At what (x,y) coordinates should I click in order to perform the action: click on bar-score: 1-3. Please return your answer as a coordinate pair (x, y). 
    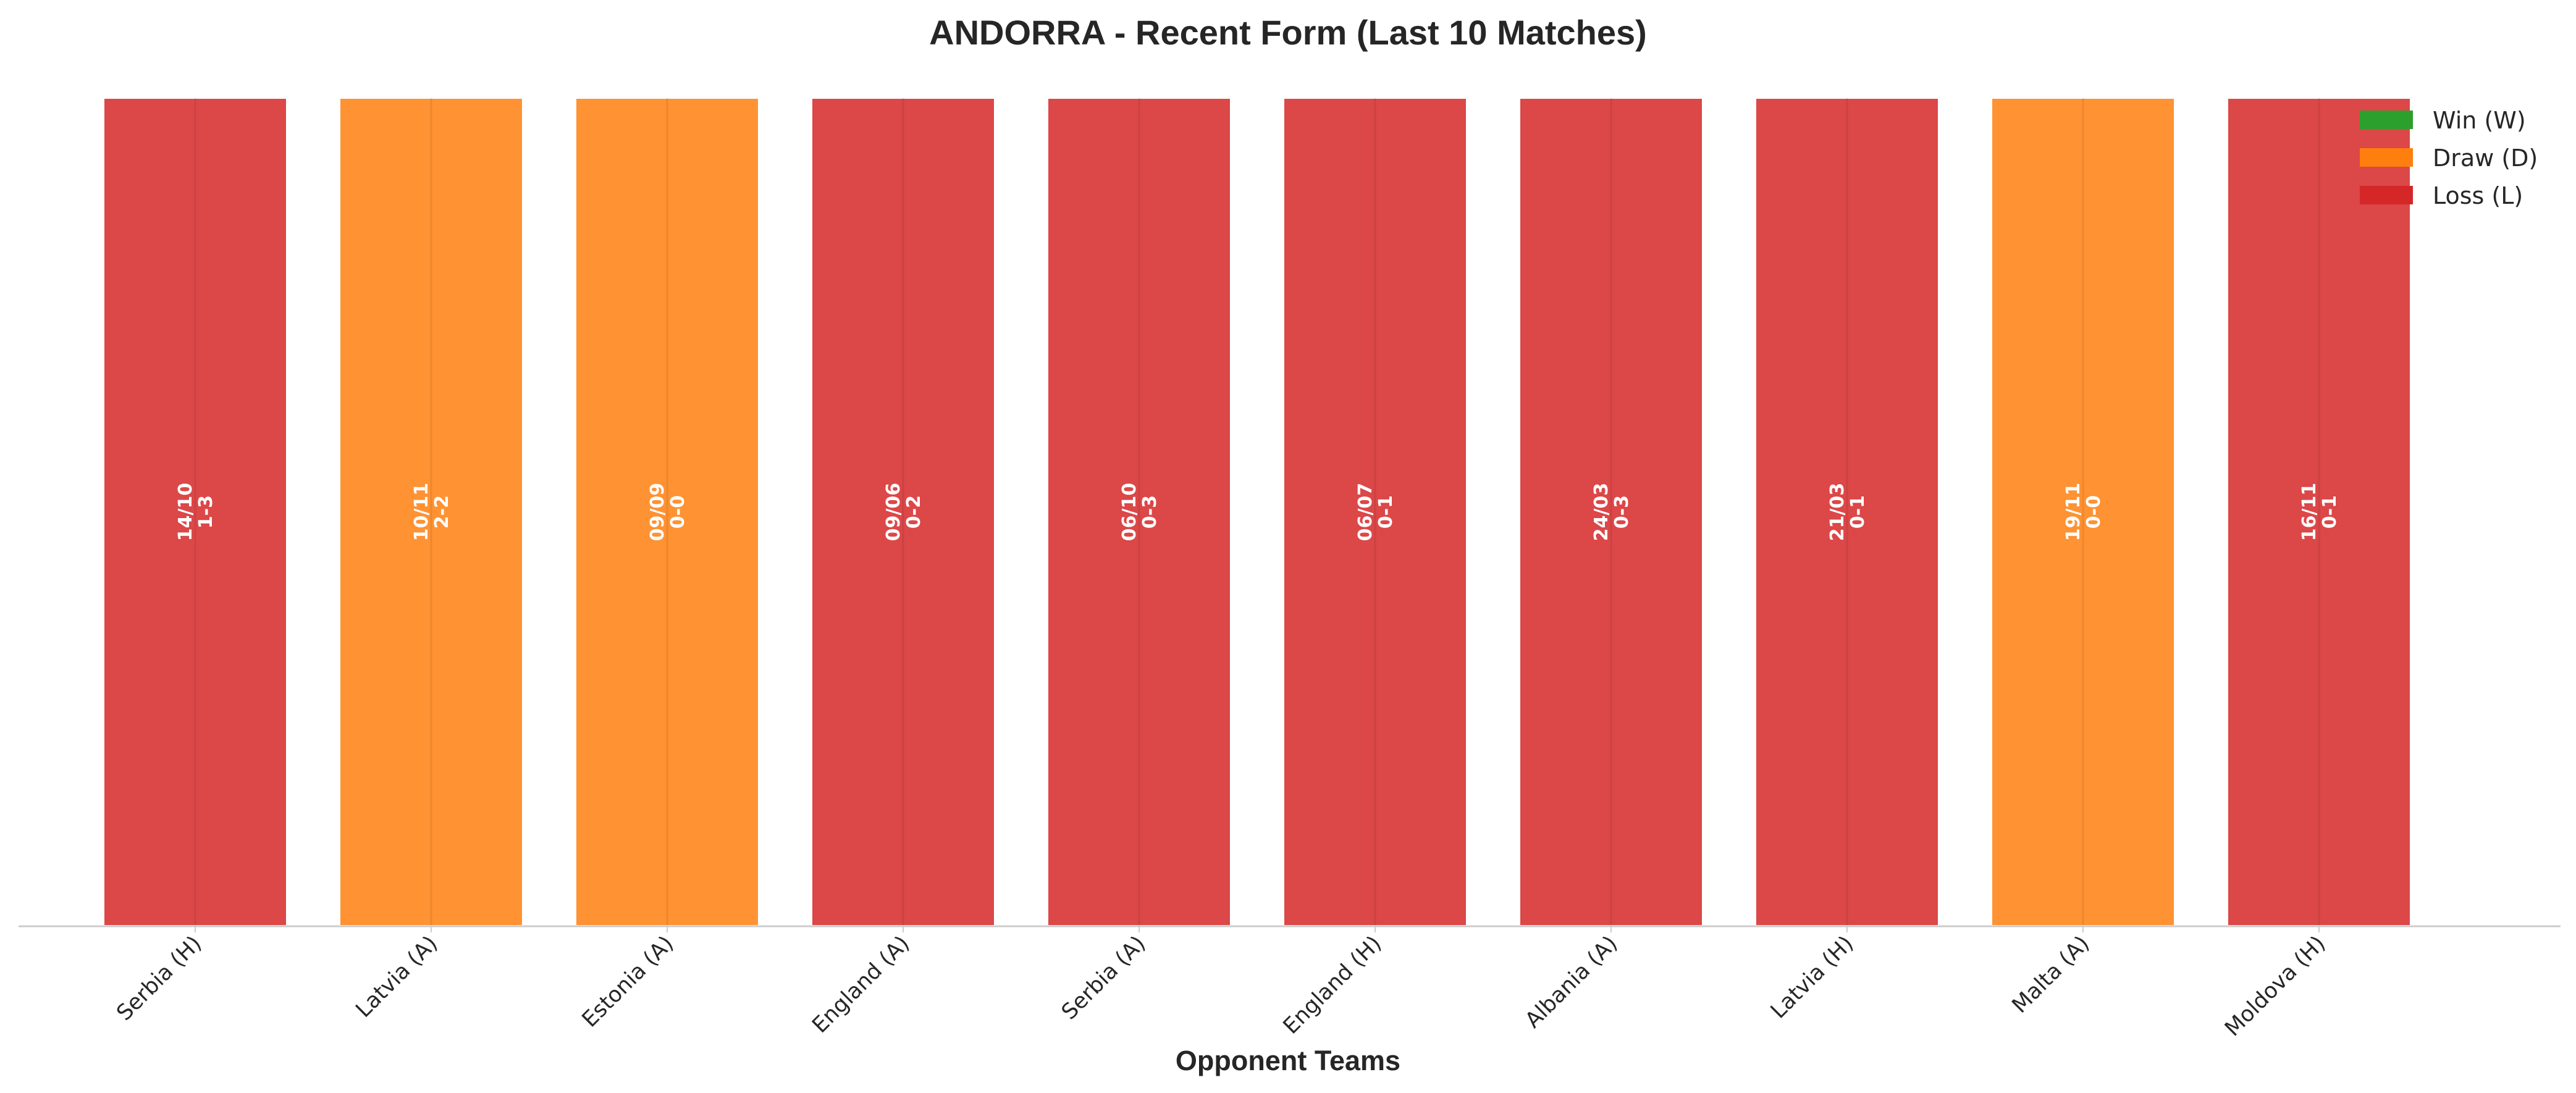
    Looking at the image, I should click on (206, 512).